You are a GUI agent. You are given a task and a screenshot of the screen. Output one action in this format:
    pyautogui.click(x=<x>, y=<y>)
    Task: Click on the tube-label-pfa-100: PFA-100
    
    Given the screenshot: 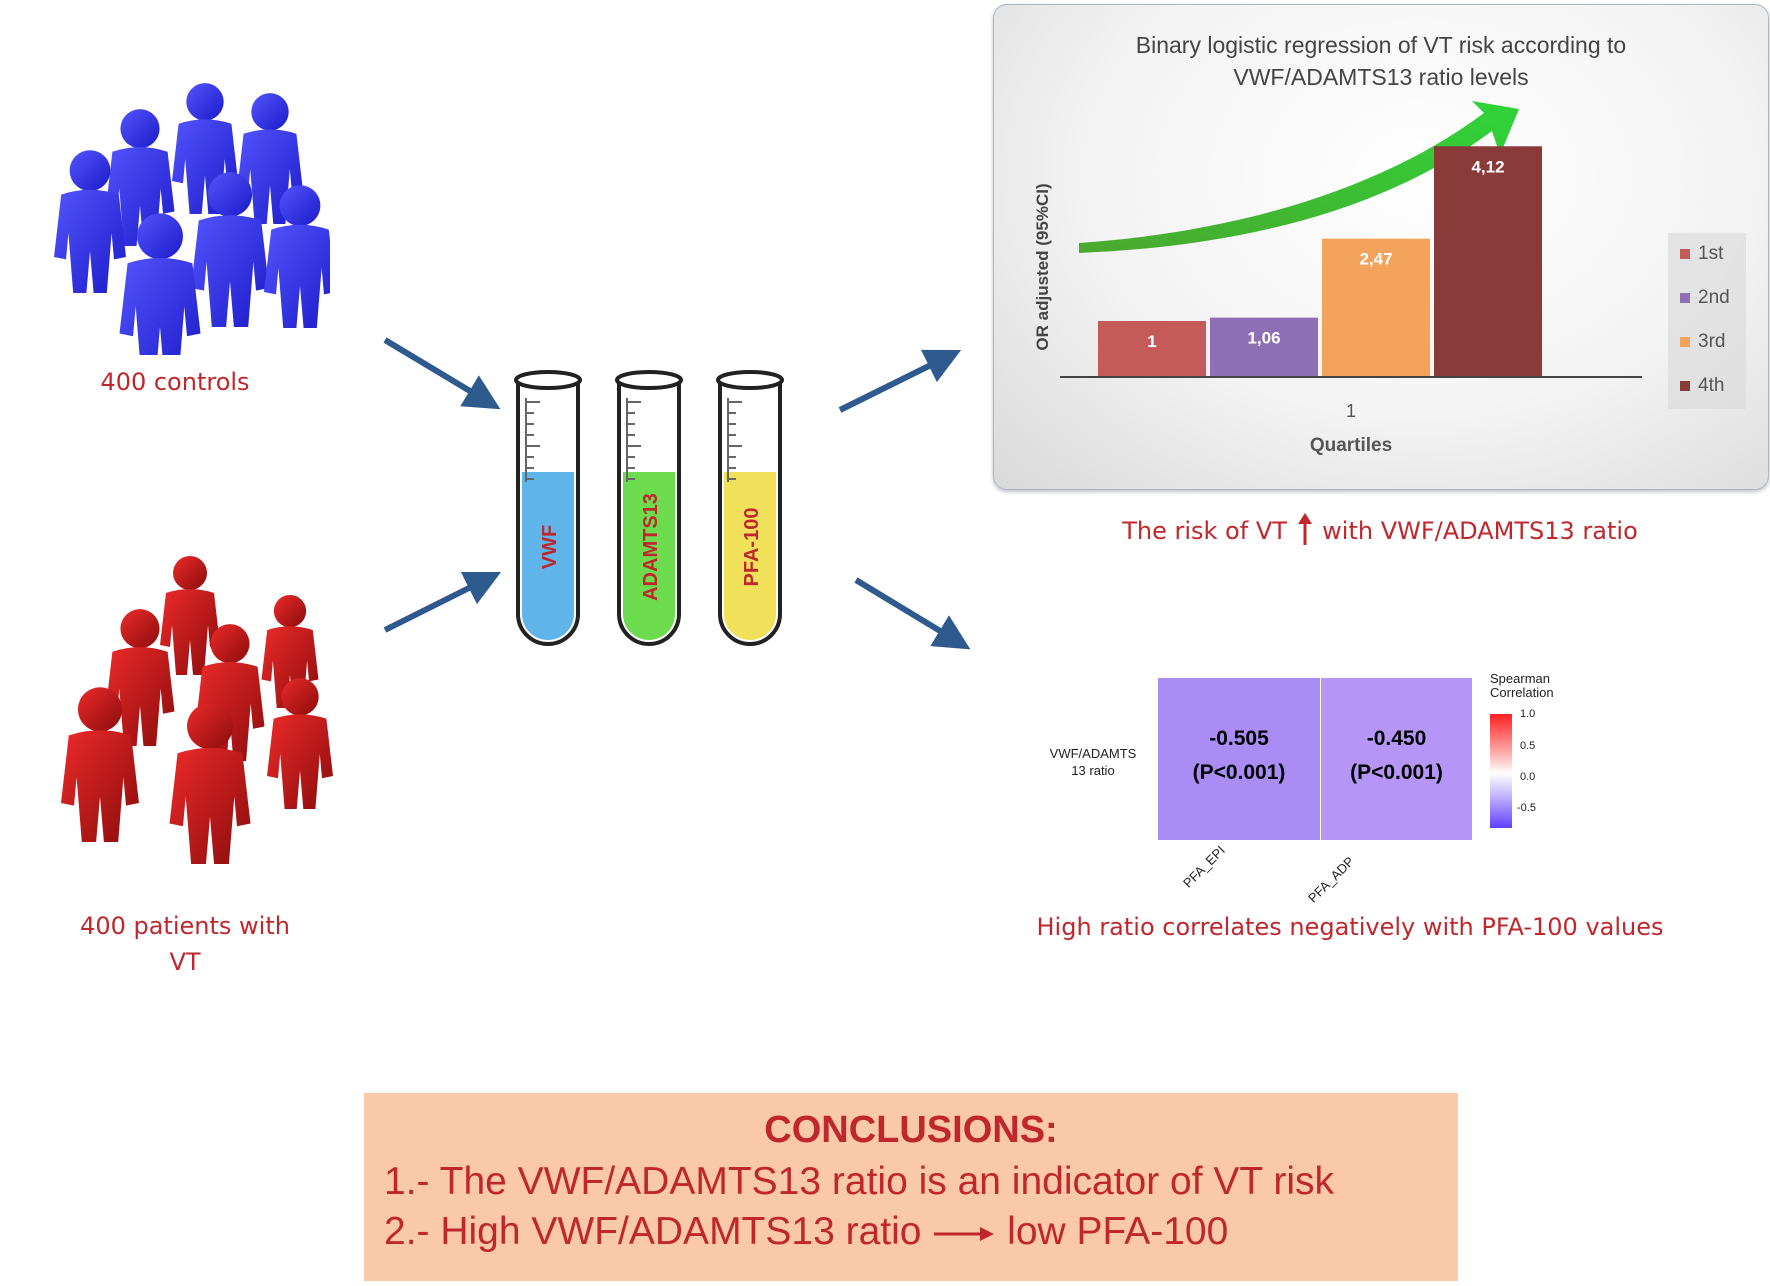 What is the action you would take?
    pyautogui.click(x=752, y=547)
    